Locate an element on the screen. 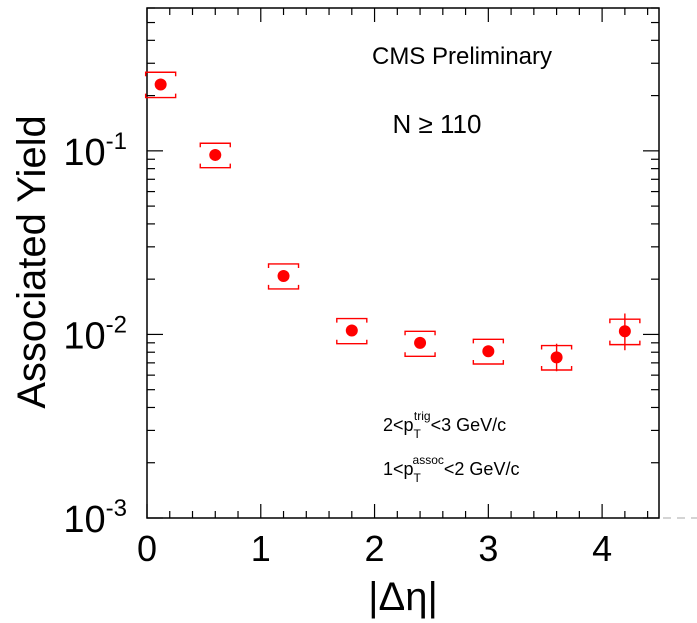  x-tick-label: 0 is located at coordinates (147, 548).